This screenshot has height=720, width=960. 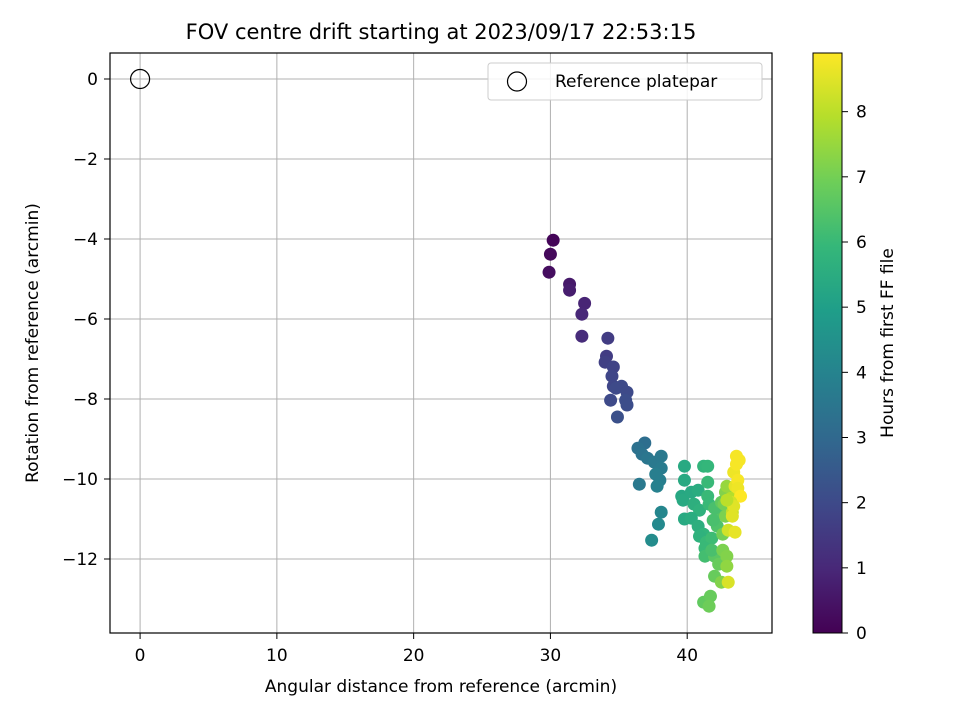 What do you see at coordinates (80, 560) in the screenshot?
I see `y-tick-label: −12` at bounding box center [80, 560].